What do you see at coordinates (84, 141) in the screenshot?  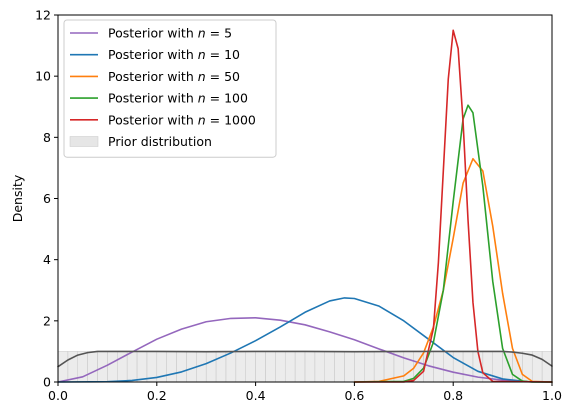 I see `legend-swatch` at bounding box center [84, 141].